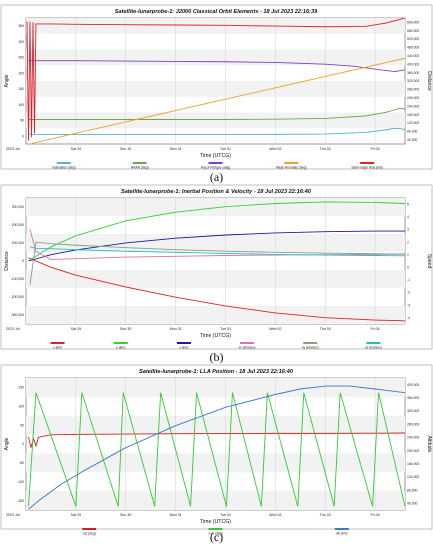 This screenshot has width=433, height=550. What do you see at coordinates (413, 90) in the screenshot?
I see `y2-tick-label: 280,000` at bounding box center [413, 90].